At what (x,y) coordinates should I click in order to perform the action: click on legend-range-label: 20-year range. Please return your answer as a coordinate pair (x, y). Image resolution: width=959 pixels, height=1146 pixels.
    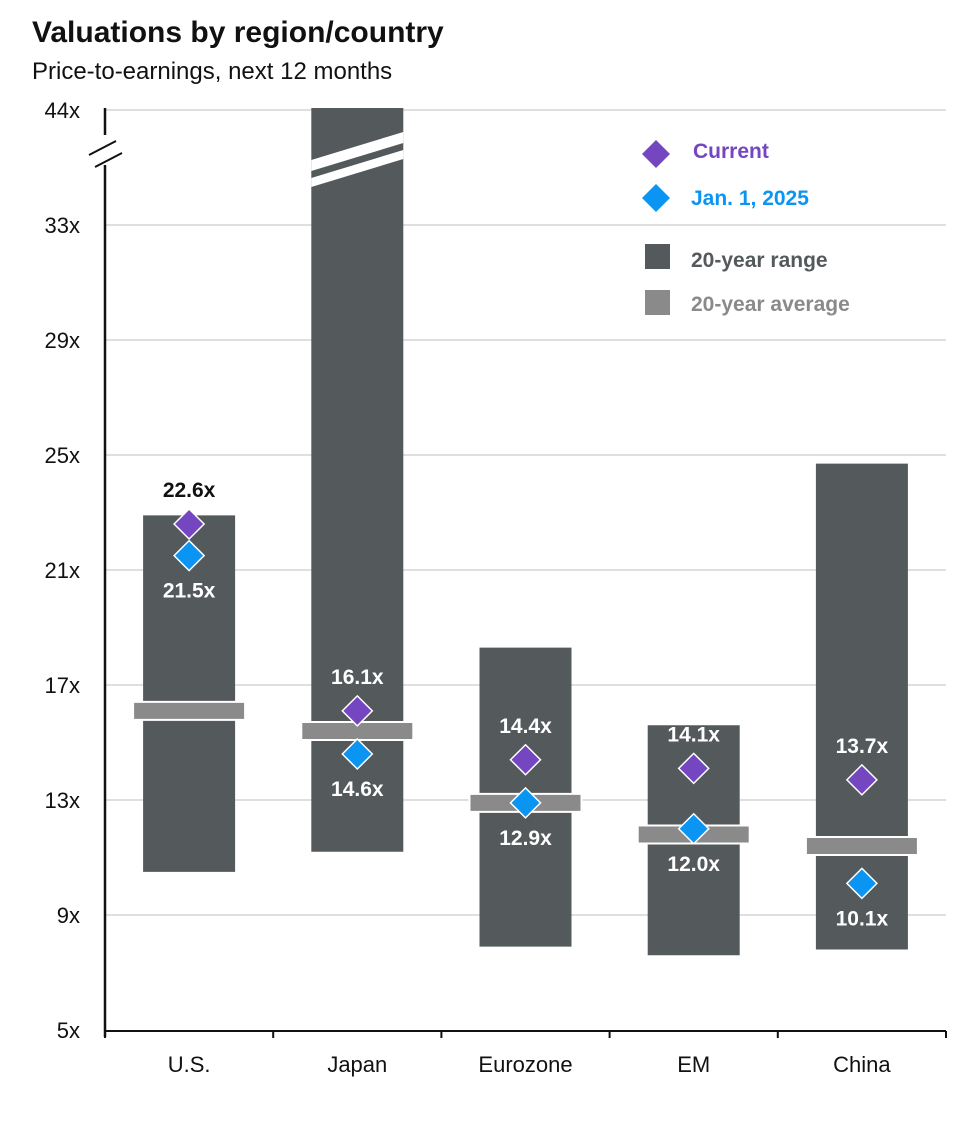
    Looking at the image, I should click on (759, 260).